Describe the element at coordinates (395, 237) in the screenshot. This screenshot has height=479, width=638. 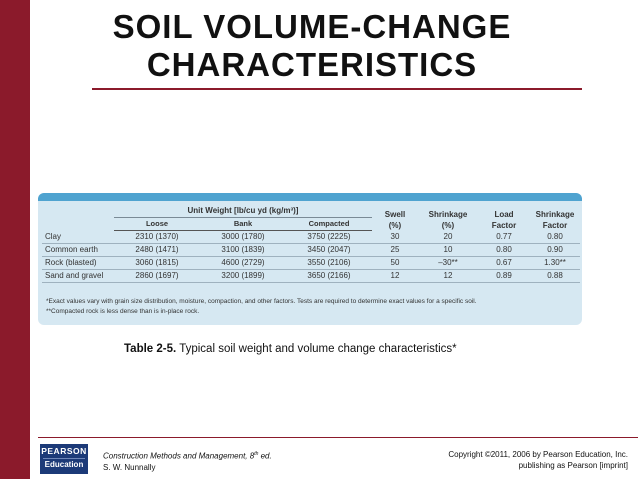
I see `cell-swell: 30` at that location.